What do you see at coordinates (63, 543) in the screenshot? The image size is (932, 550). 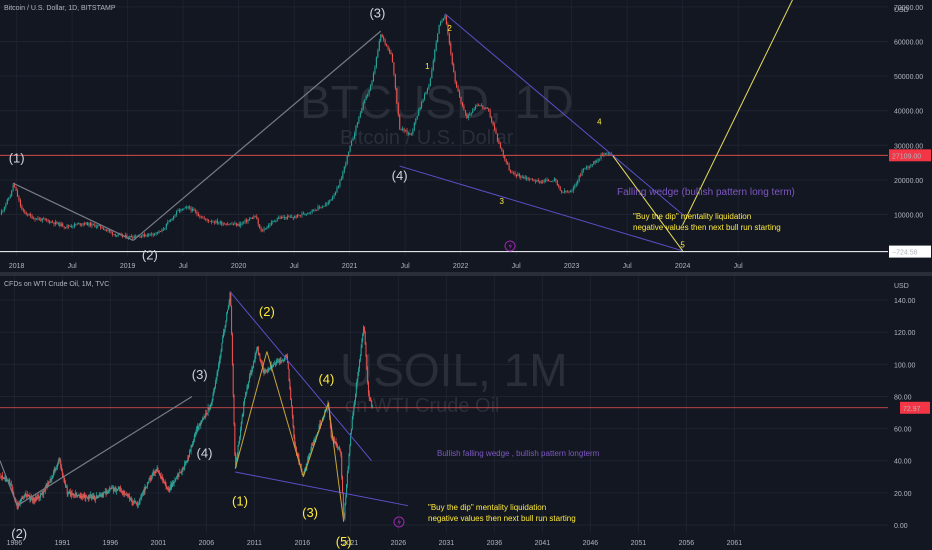 I see `x-tick-label: 1991` at bounding box center [63, 543].